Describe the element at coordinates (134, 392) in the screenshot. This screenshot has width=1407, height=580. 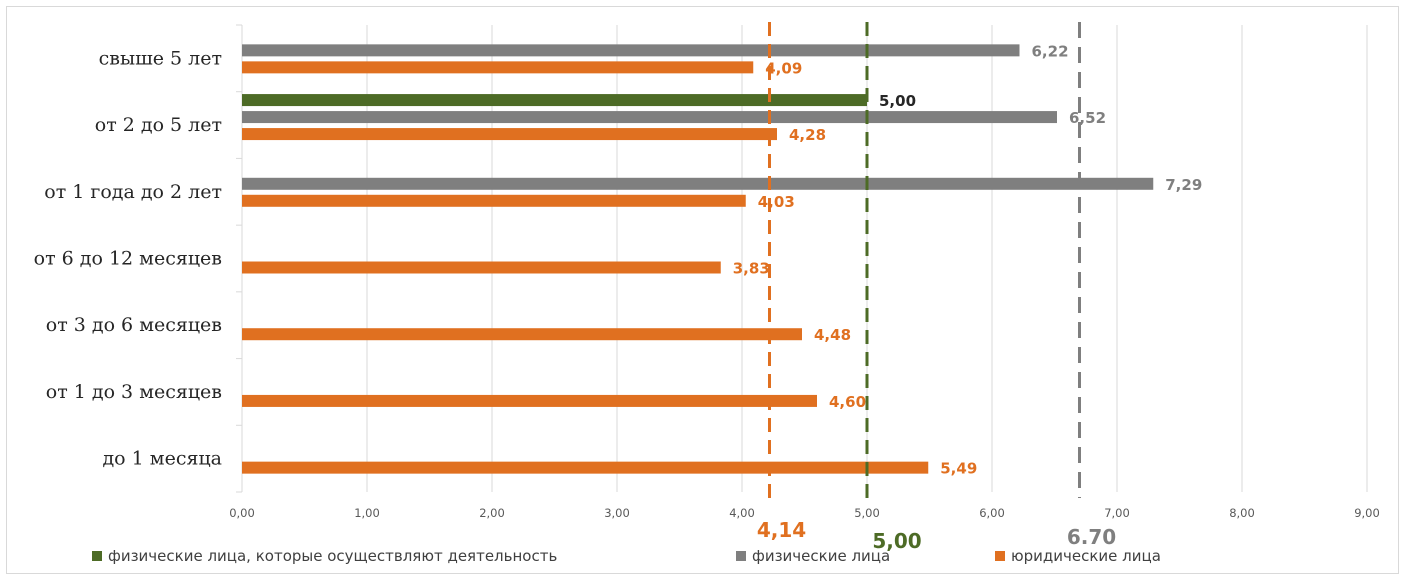
I see `category-label: от 1 до 3 месяцев` at that location.